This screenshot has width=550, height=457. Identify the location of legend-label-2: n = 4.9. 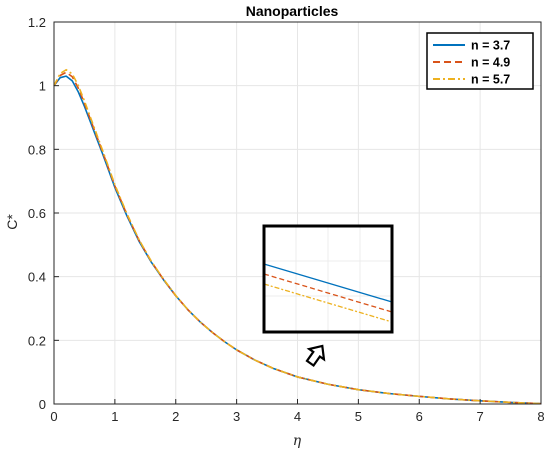
(490, 63).